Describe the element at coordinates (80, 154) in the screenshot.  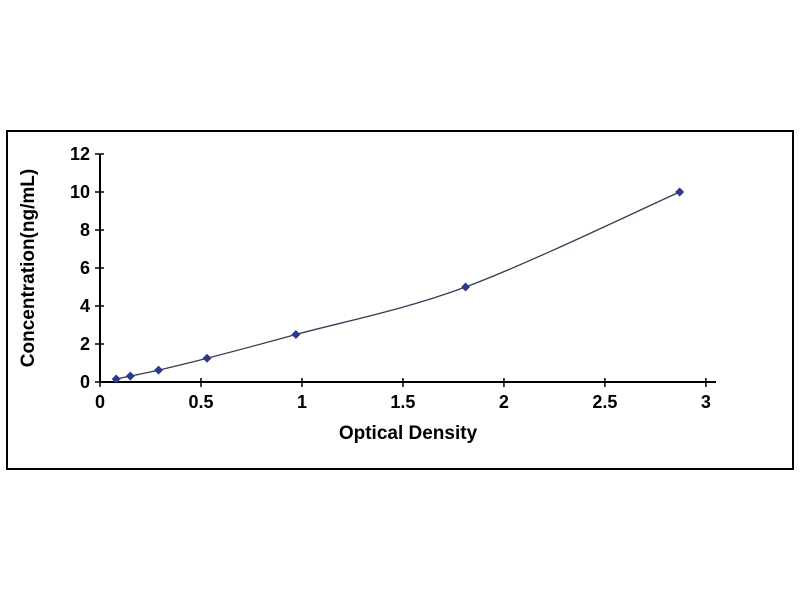
I see `y-tick-label: 12` at that location.